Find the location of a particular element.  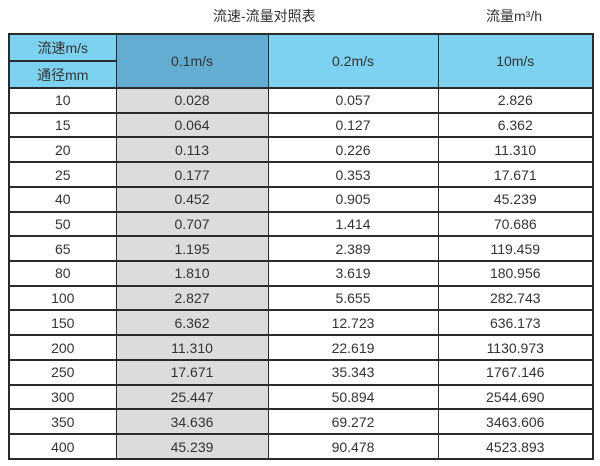

flow-value-cell: 0.177 is located at coordinates (192, 174).